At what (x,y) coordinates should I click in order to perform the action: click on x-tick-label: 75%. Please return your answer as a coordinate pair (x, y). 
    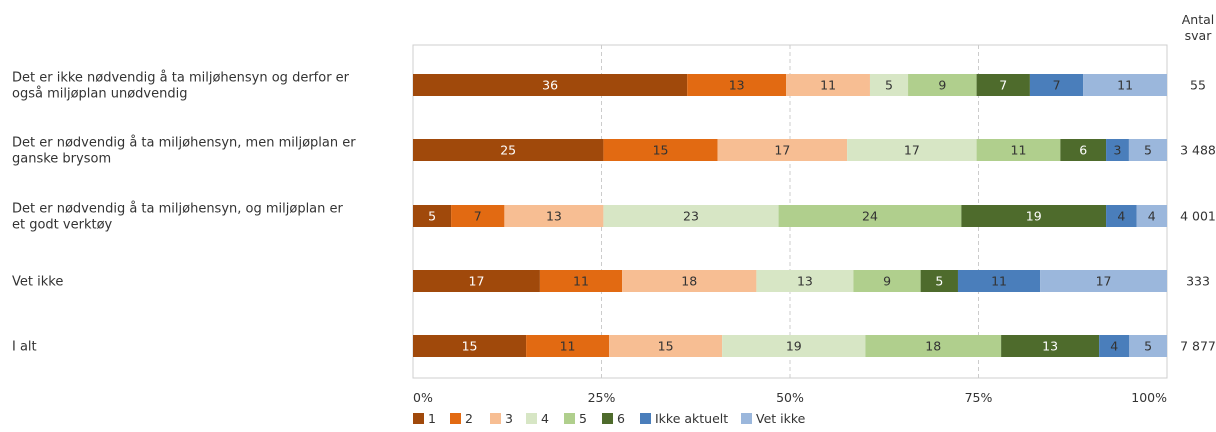
    Looking at the image, I should click on (979, 397).